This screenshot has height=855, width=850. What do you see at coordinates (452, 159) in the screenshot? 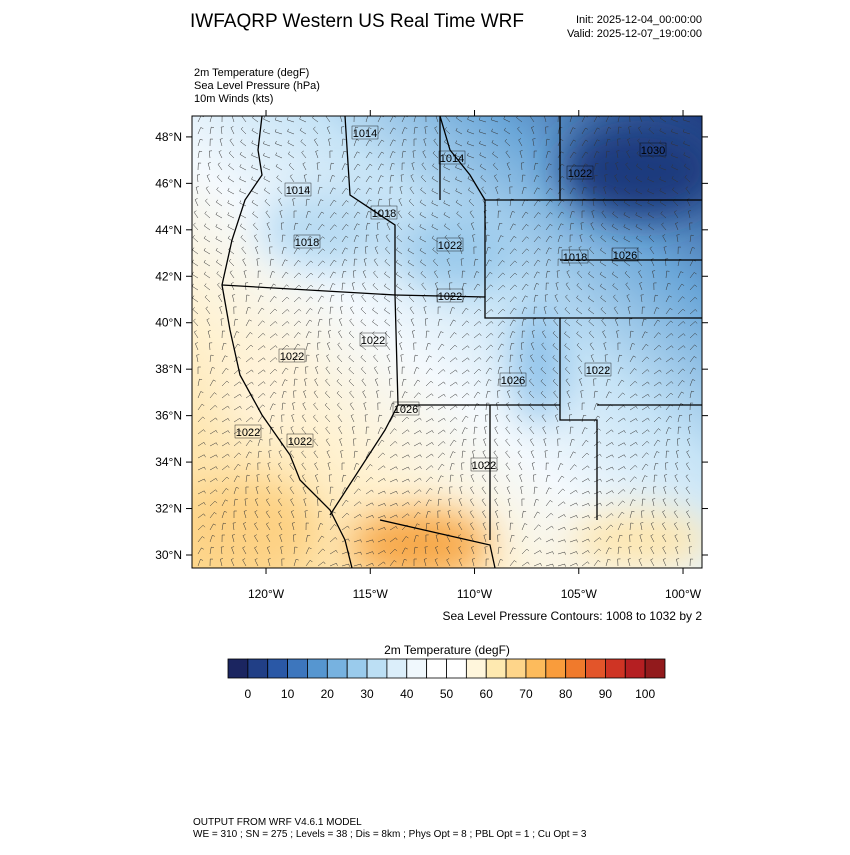
I see `contour-label: 1014` at bounding box center [452, 159].